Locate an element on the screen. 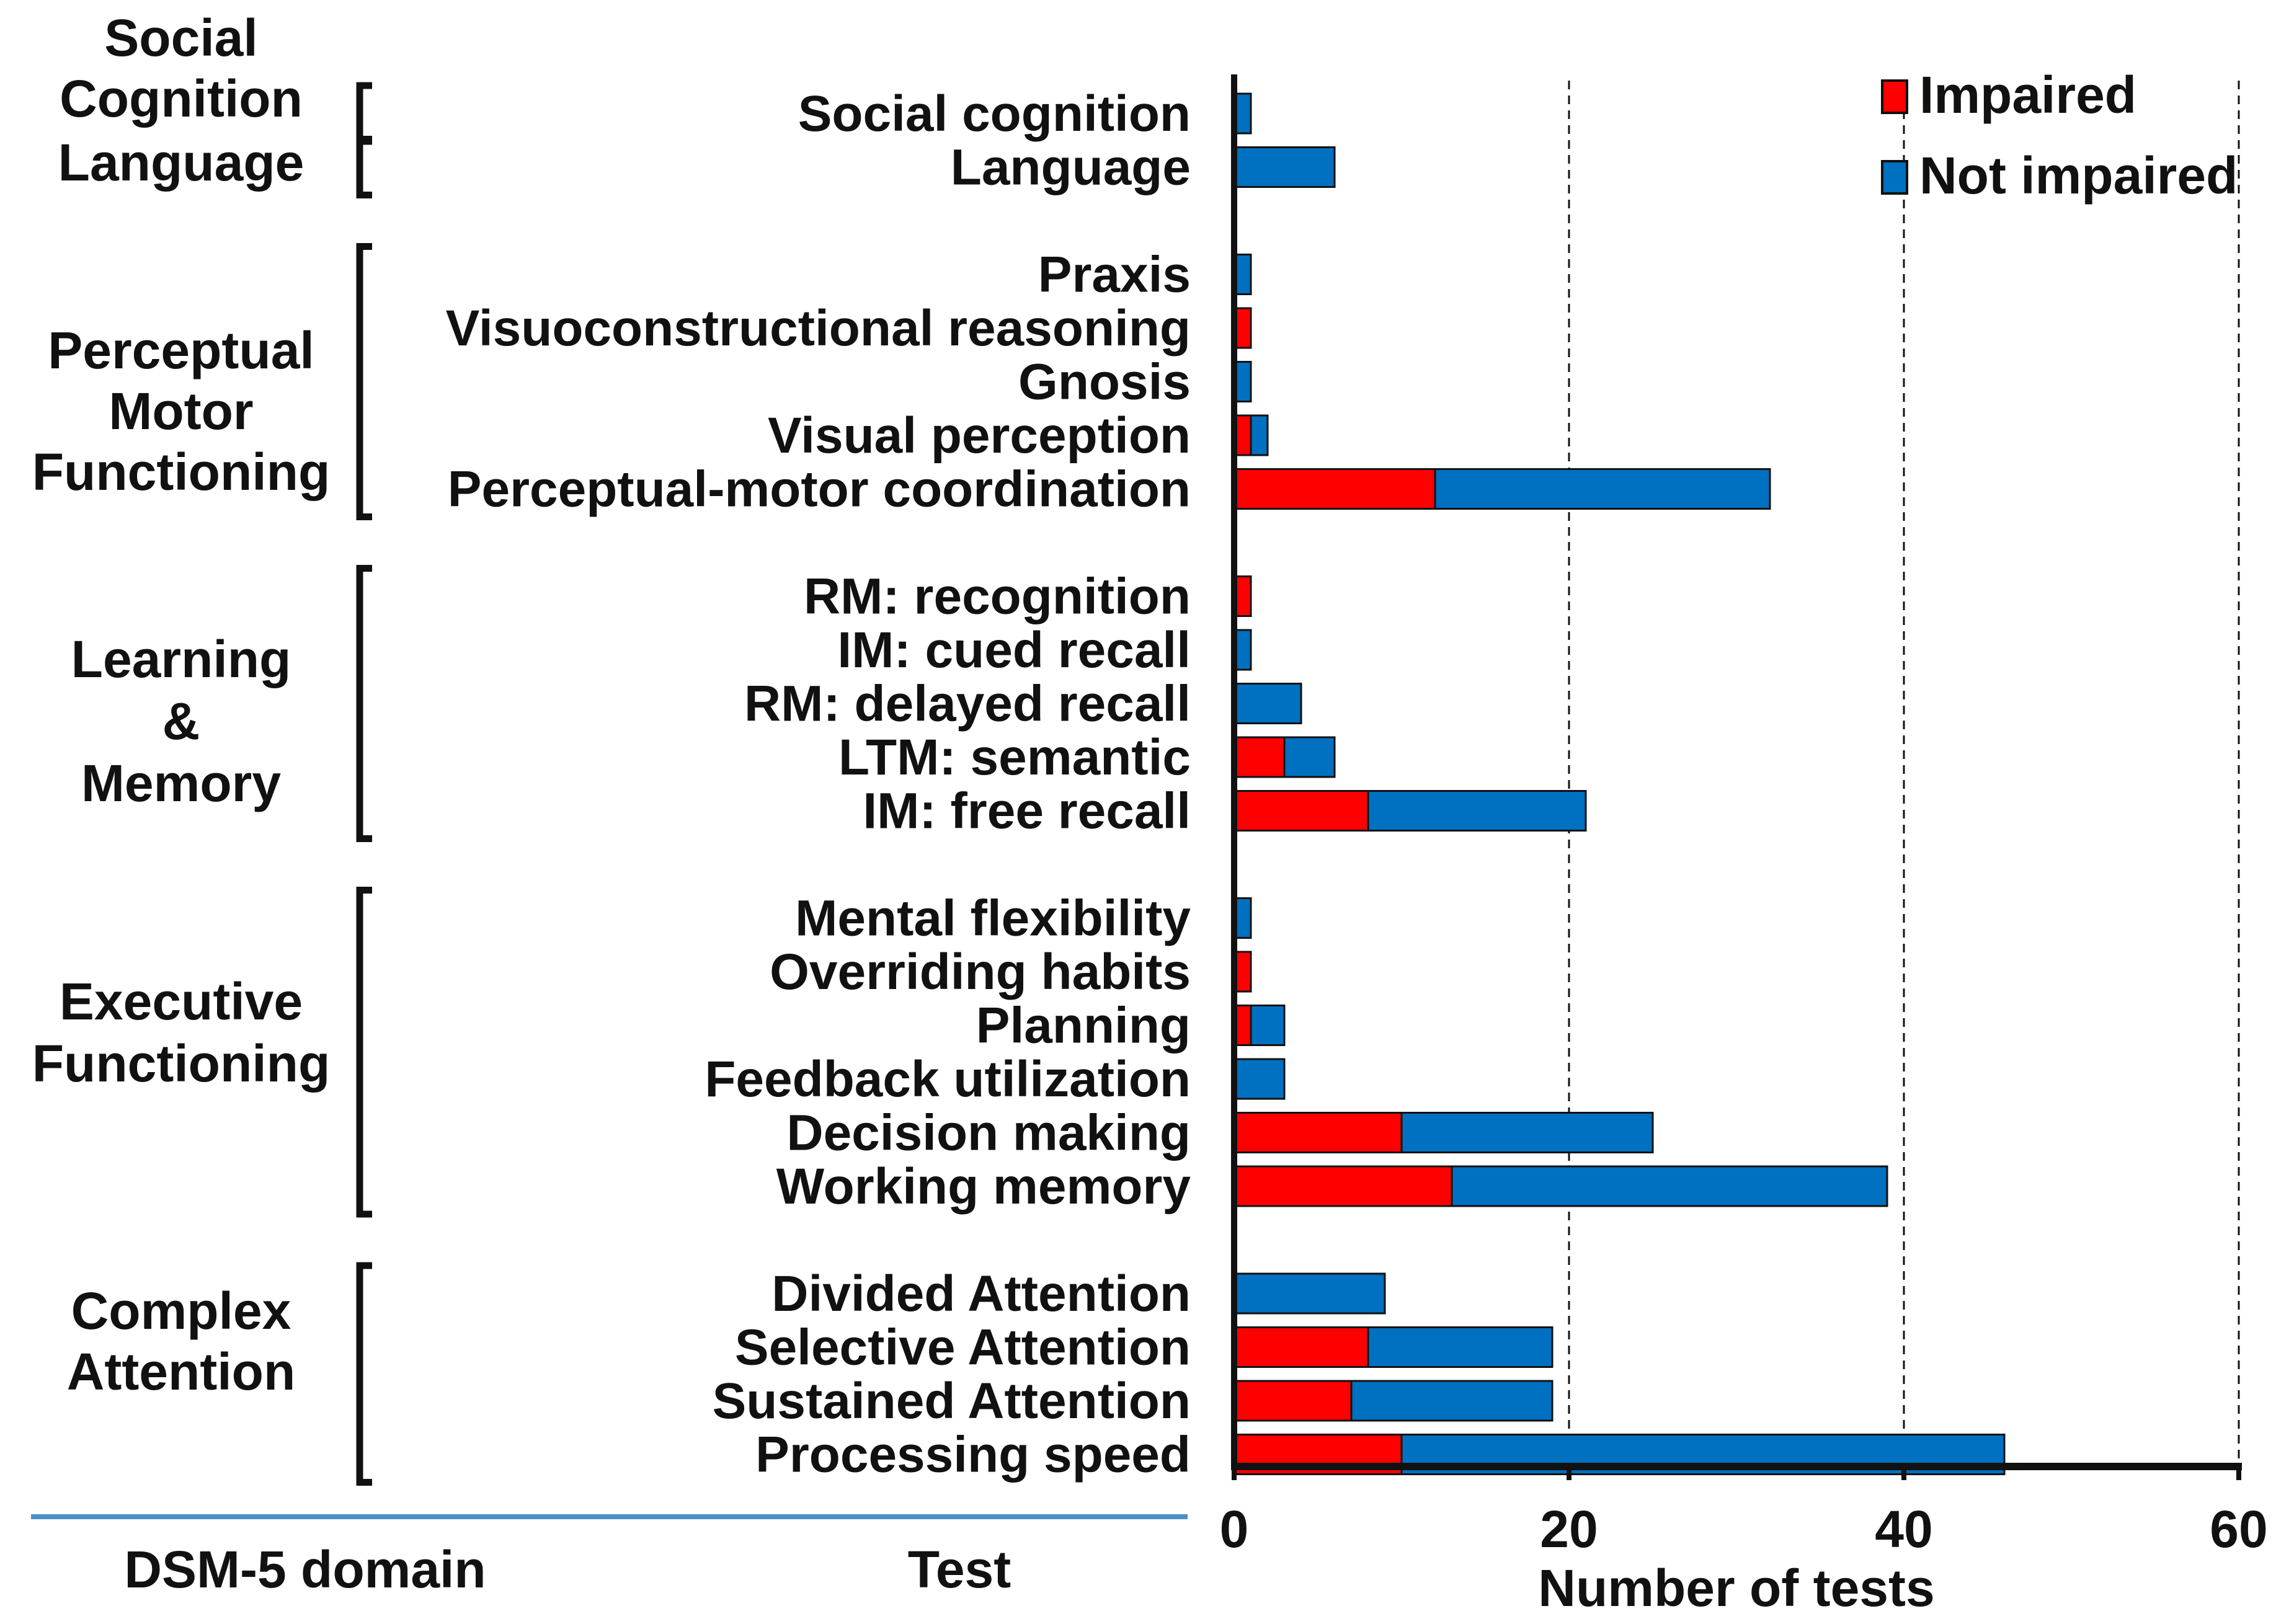  x-tick-label-0: 0 is located at coordinates (1235, 1529).